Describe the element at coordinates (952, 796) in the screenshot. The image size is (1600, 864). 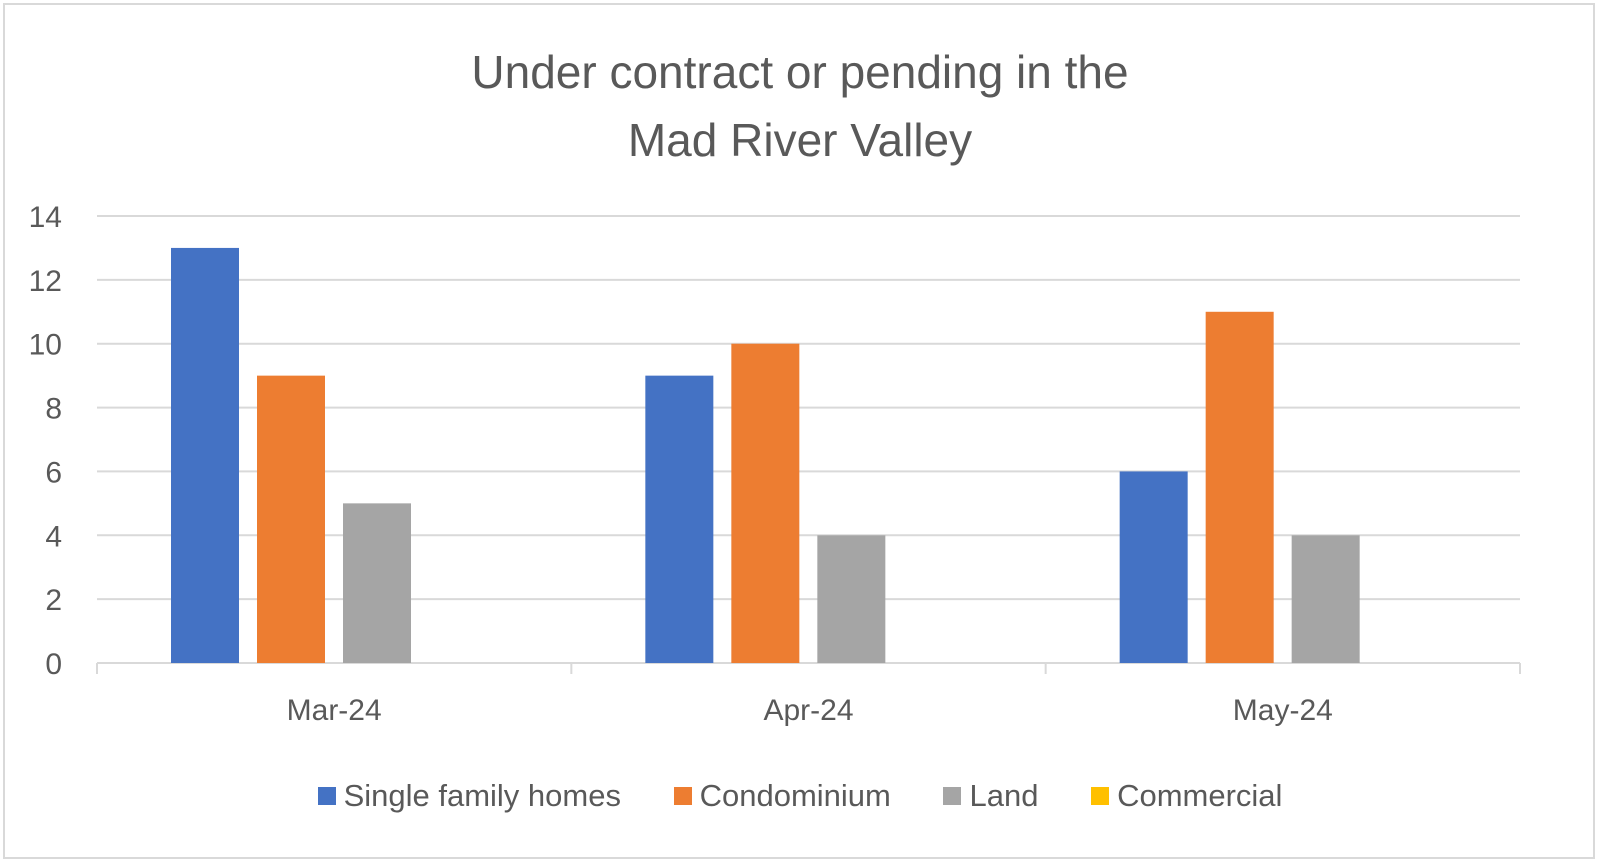
I see `legend-swatch-land` at that location.